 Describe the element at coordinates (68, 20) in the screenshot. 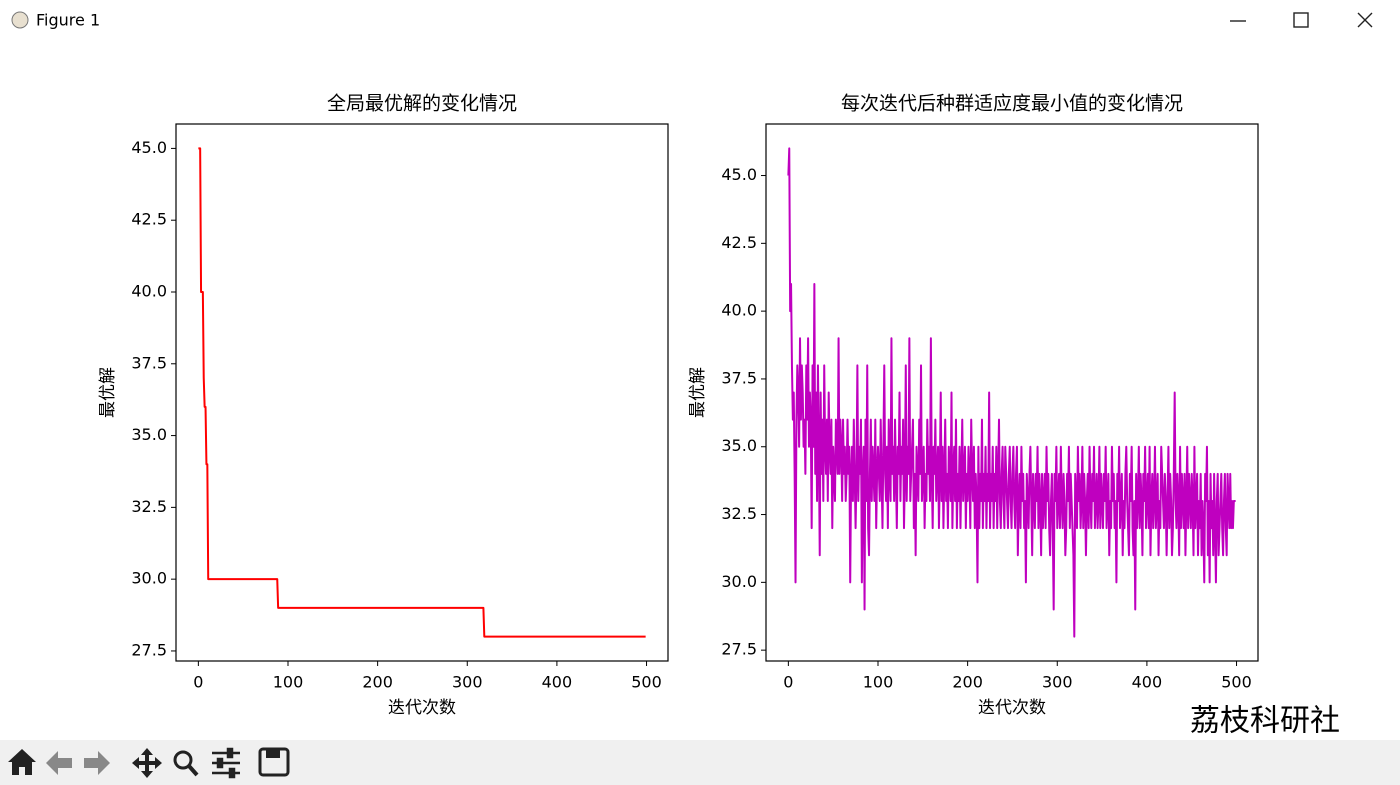

I see `window-title: Figure 1` at that location.